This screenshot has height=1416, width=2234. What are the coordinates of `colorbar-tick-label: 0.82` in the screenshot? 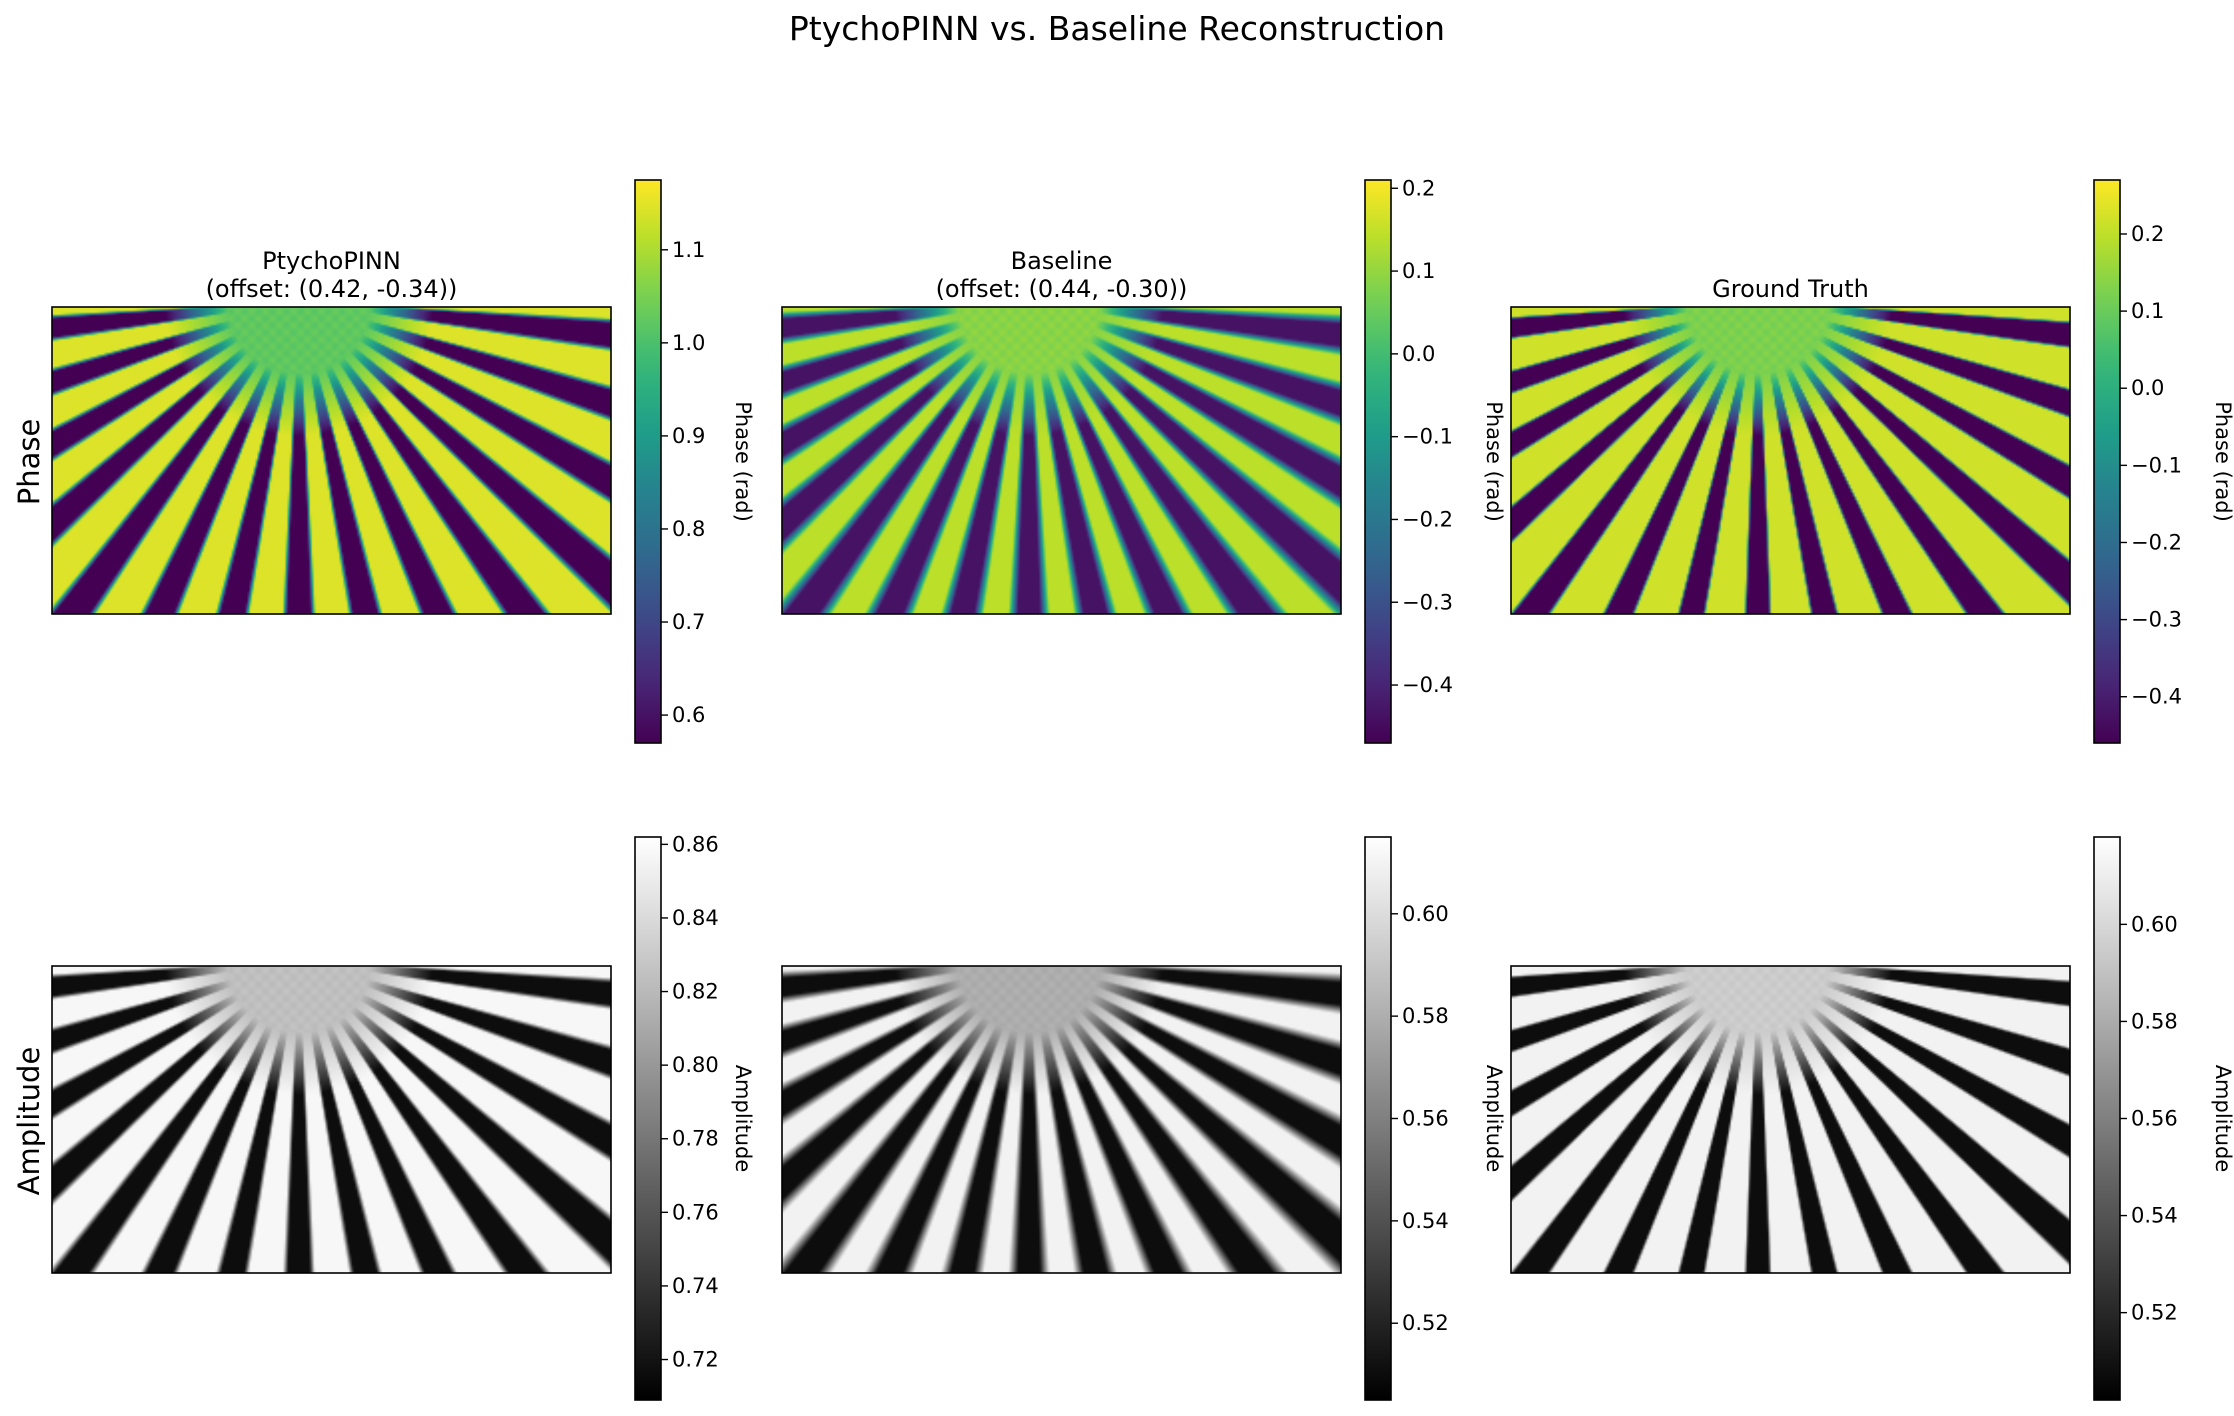 It's located at (695, 992).